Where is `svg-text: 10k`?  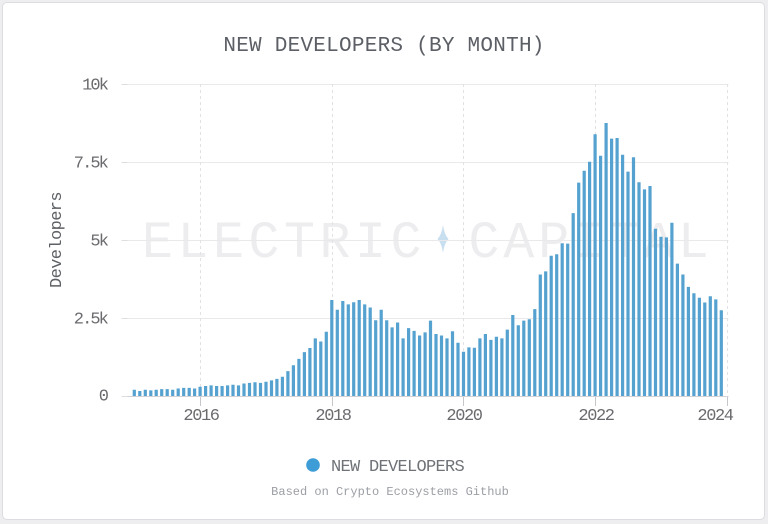 svg-text: 10k is located at coordinates (95, 86).